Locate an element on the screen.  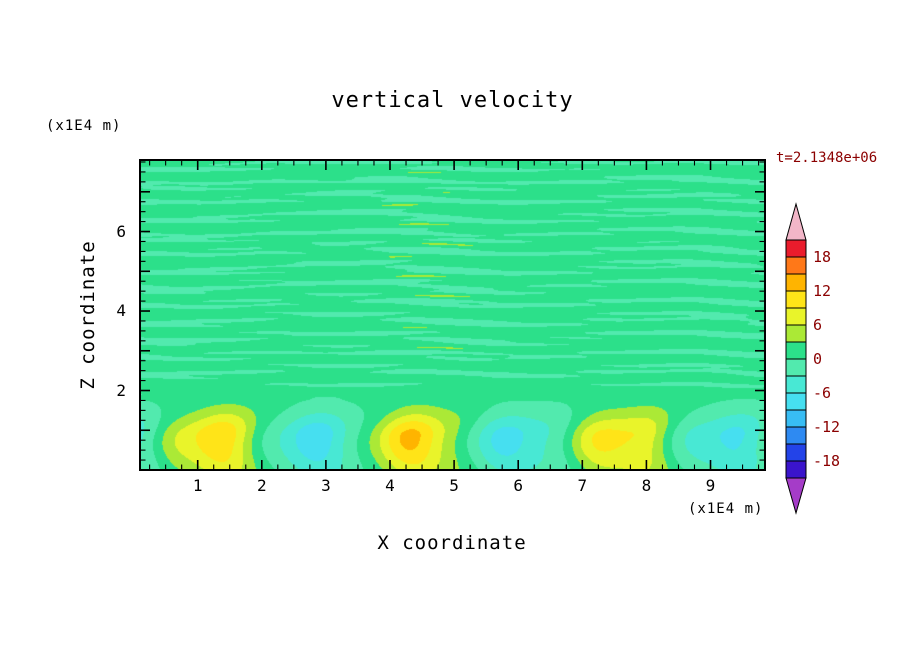
x-tick-label: 2 is located at coordinates (261, 485).